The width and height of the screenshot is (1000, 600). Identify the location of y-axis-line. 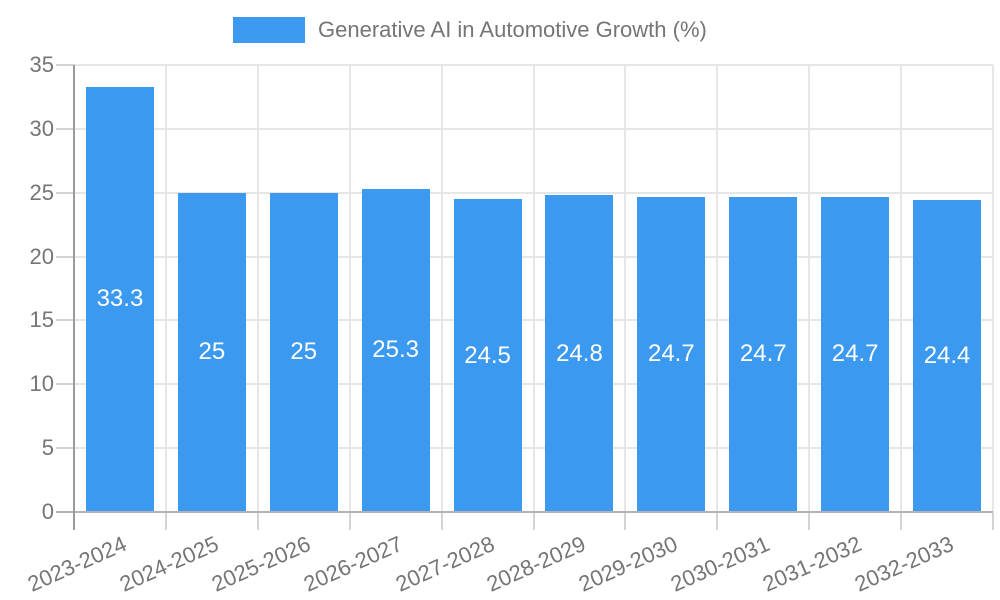
(74, 297).